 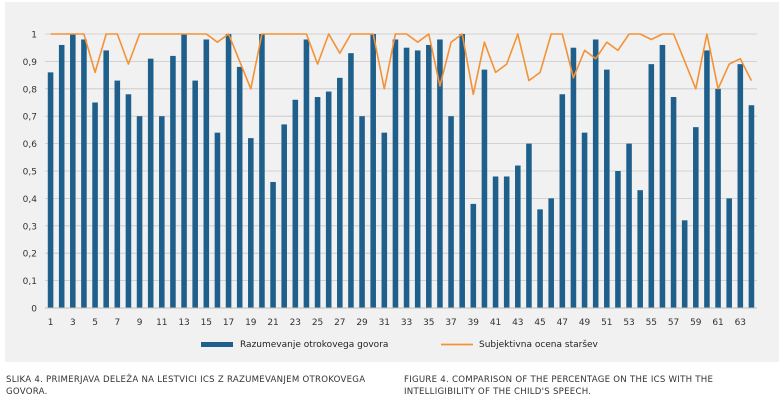 What do you see at coordinates (606, 323) in the screenshot?
I see `x-tick-label: 51` at bounding box center [606, 323].